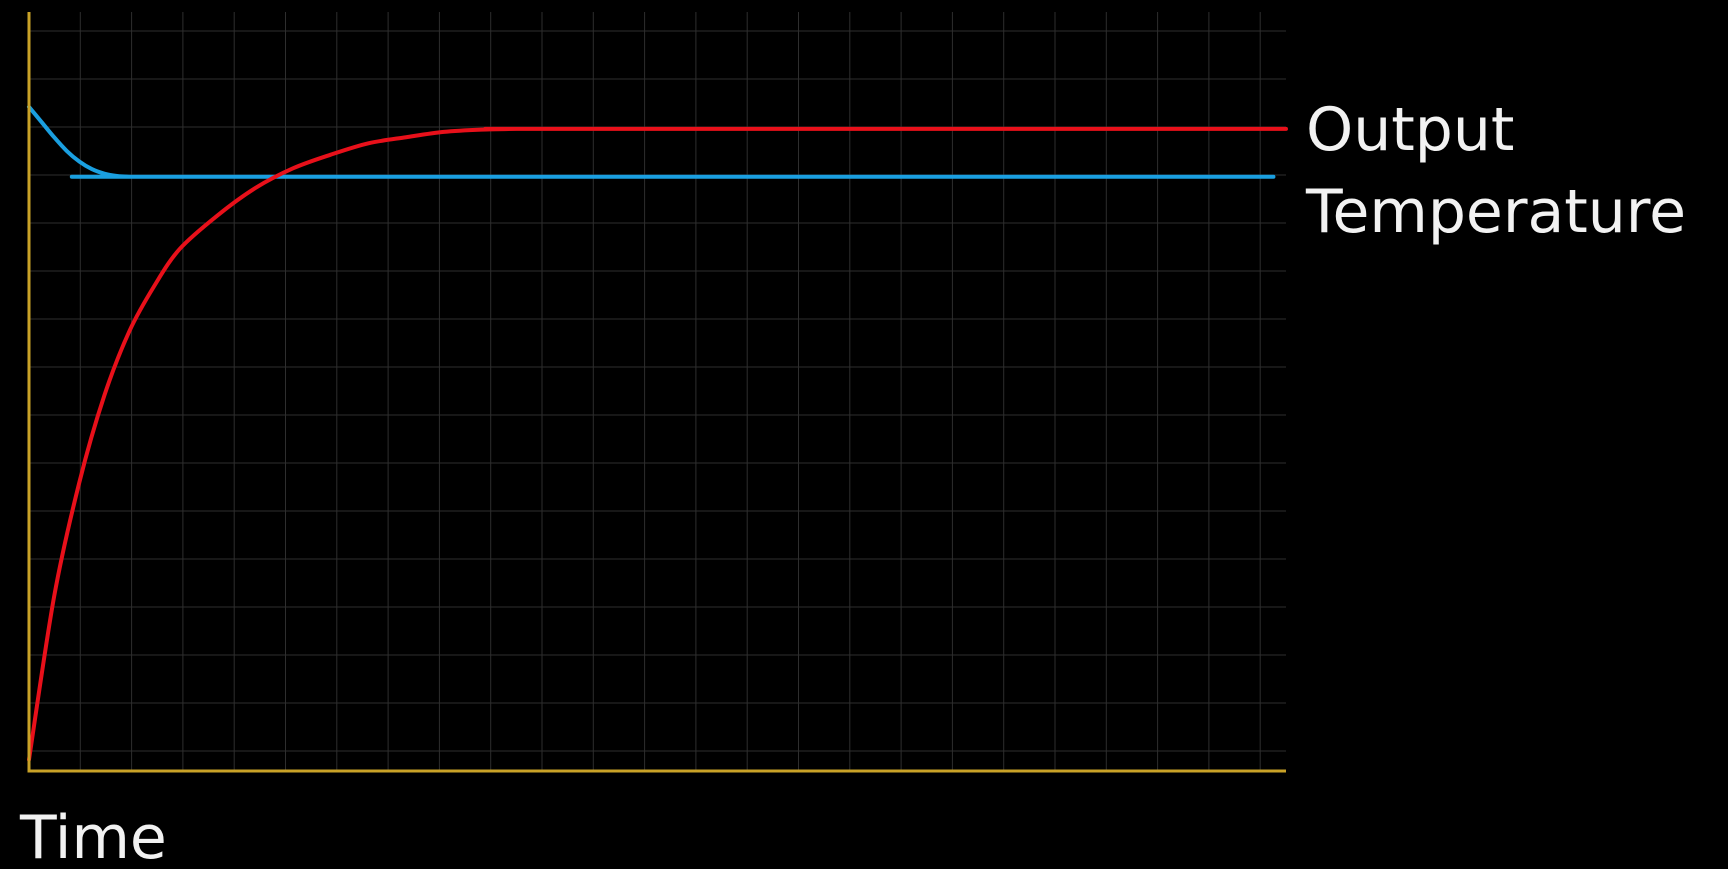 The image size is (1728, 869). Describe the element at coordinates (93, 836) in the screenshot. I see `x-axis-label: Time` at that location.